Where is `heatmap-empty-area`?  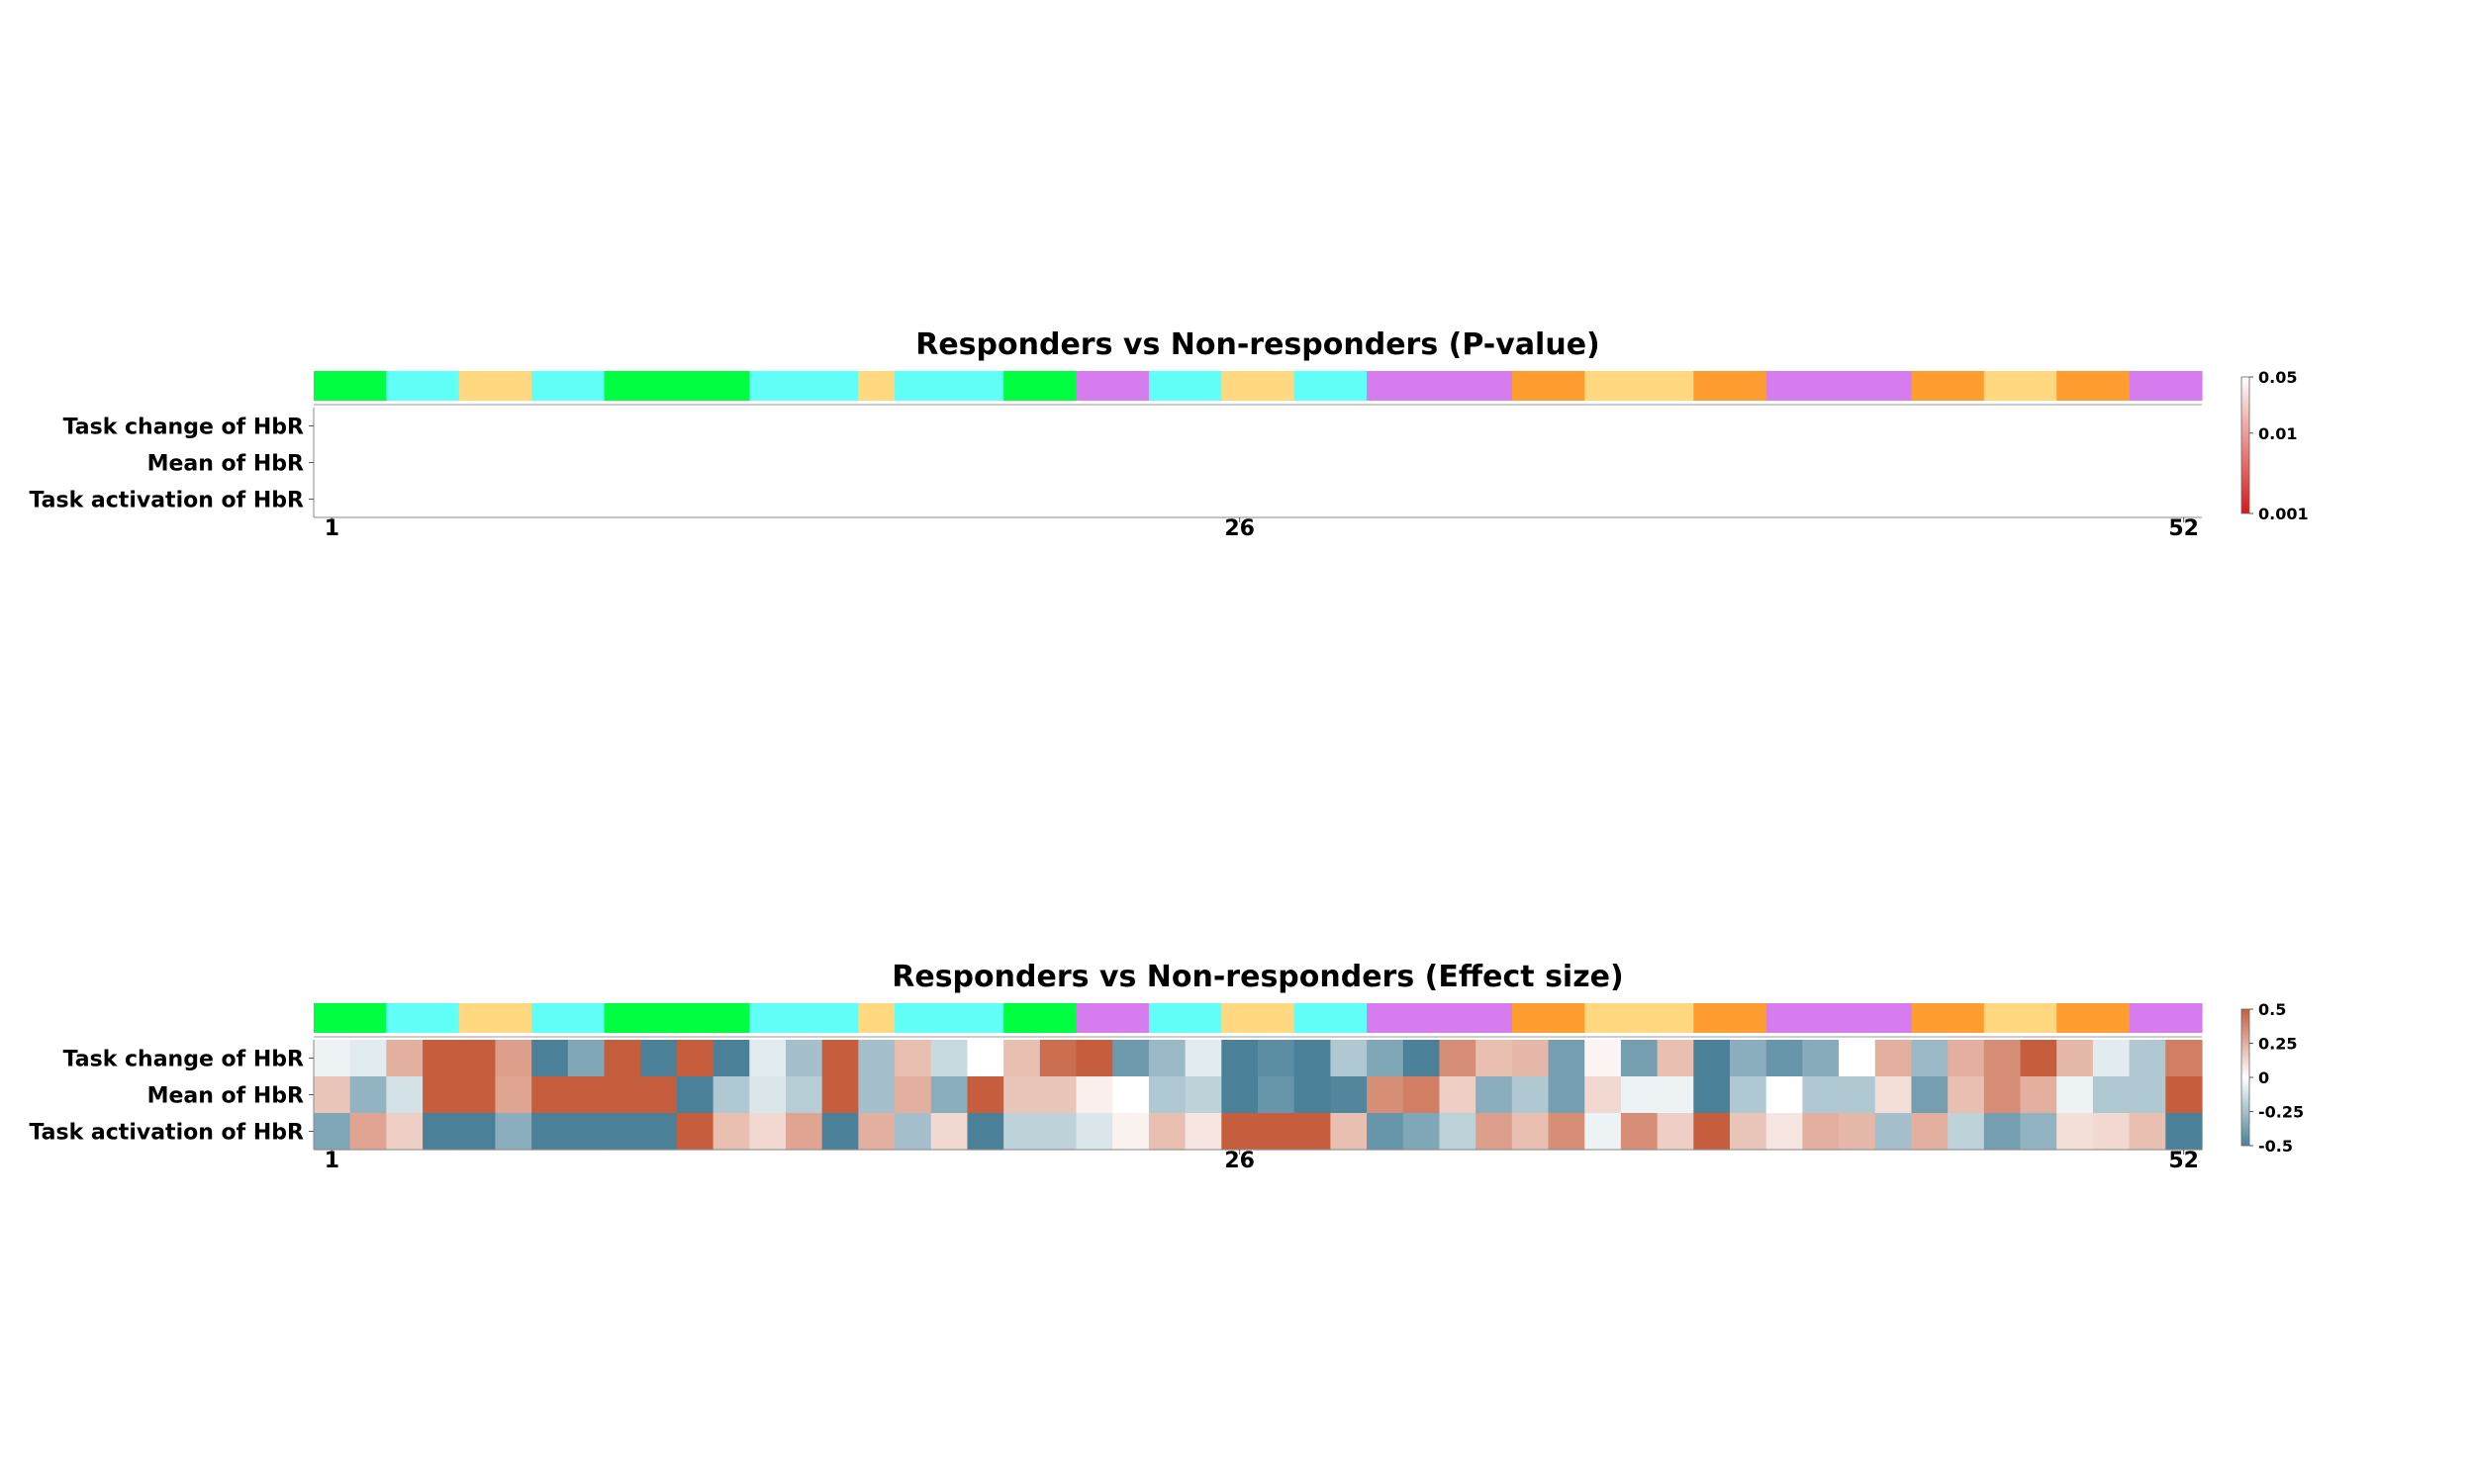
heatmap-empty-area is located at coordinates (1258, 462).